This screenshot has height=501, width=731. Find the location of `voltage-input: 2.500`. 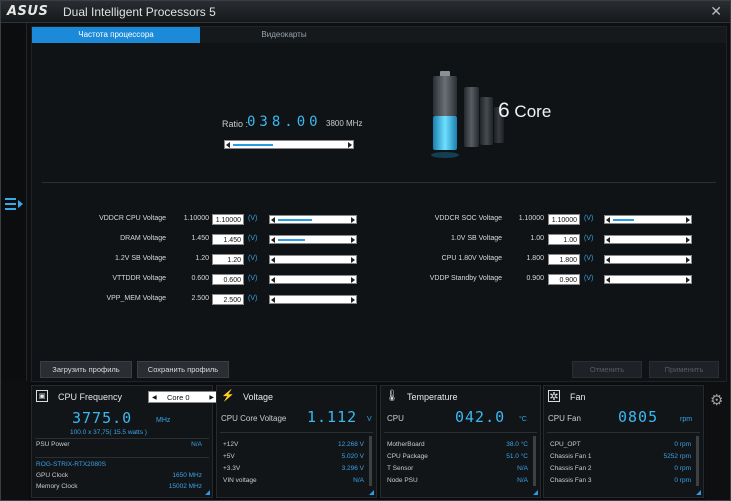

voltage-input: 2.500 is located at coordinates (228, 299).